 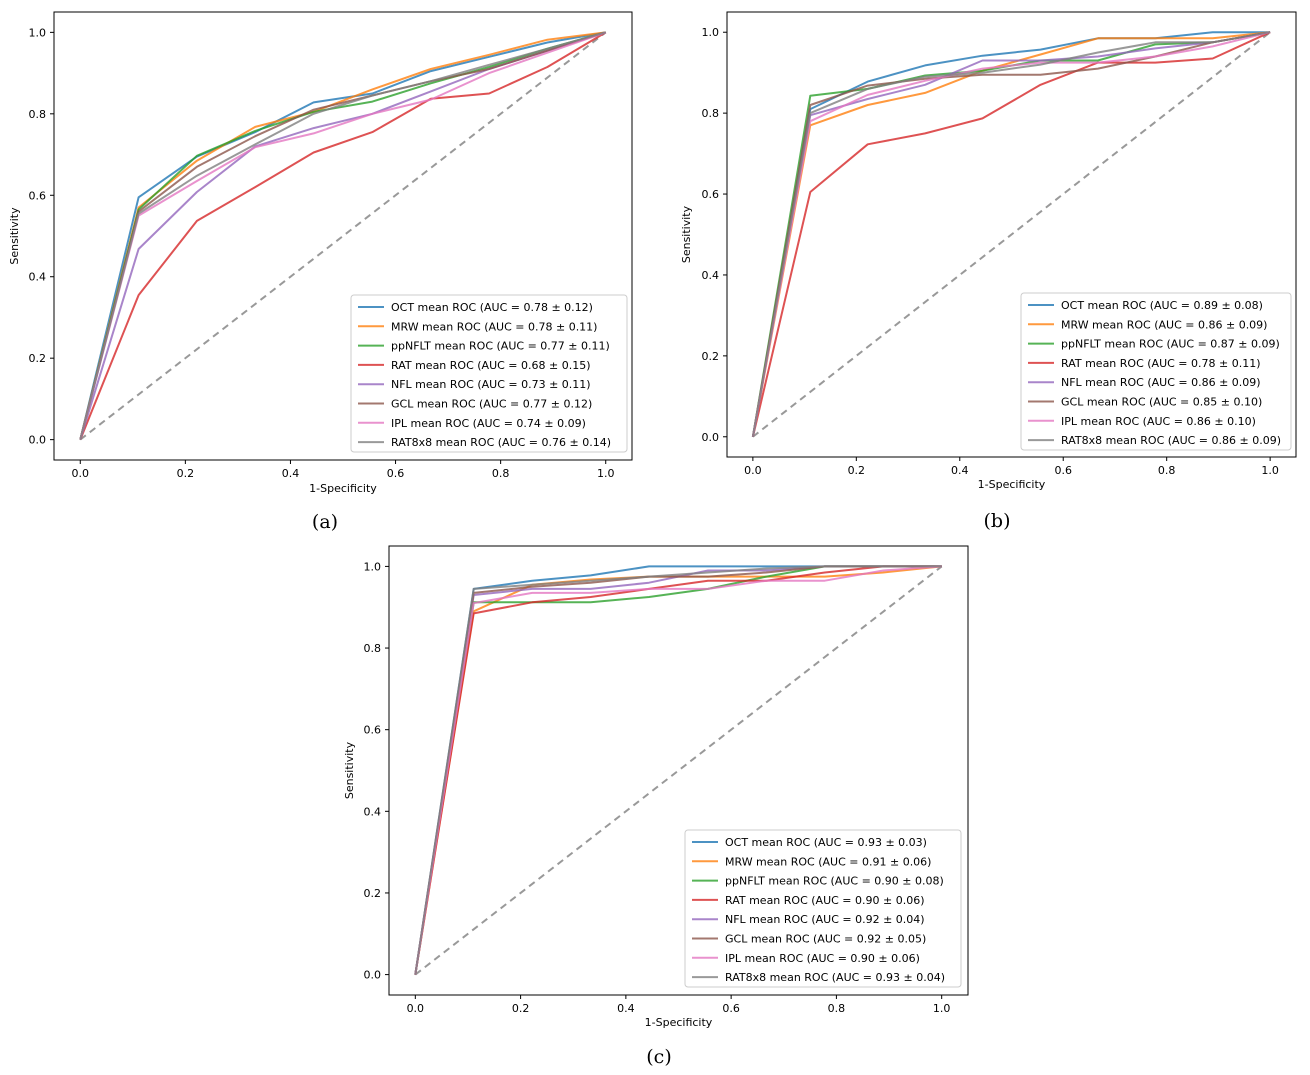 What do you see at coordinates (1171, 440) in the screenshot?
I see `legend-entry-rat8x8: RAT8x8 mean ROC (AUC = 0.86 ± 0.09)` at bounding box center [1171, 440].